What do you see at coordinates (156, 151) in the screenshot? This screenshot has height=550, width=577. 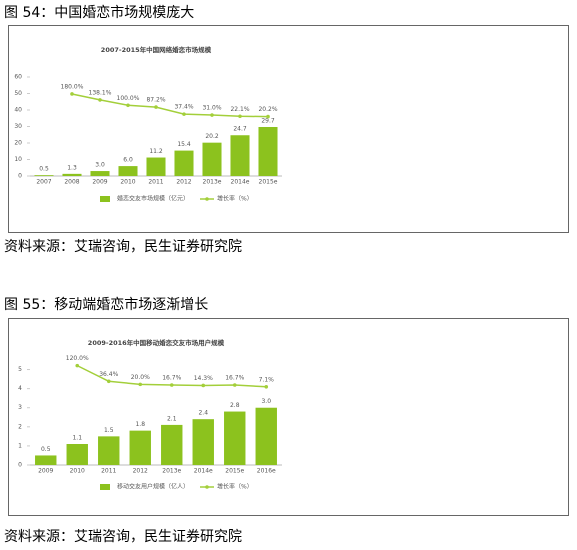 I see `bar-label: 11.2` at bounding box center [156, 151].